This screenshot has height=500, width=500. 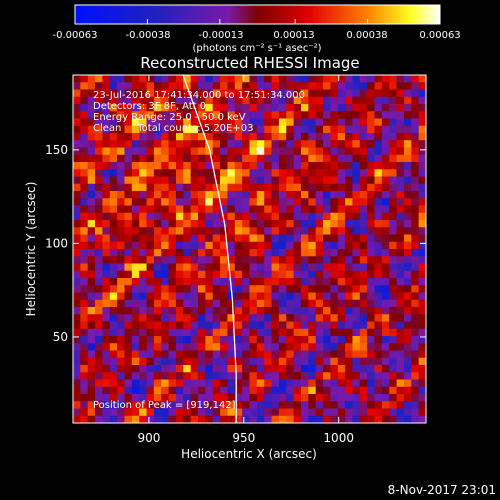 I want to click on x-axis-label: Heliocentric X (arcsec), so click(x=249, y=454).